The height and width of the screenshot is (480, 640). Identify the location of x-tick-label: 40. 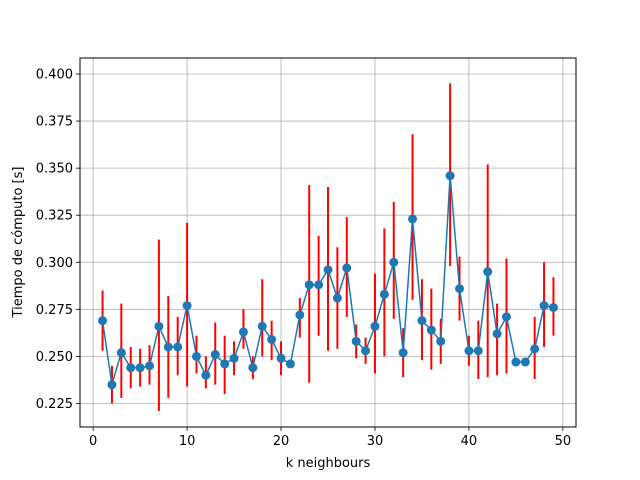
(469, 441).